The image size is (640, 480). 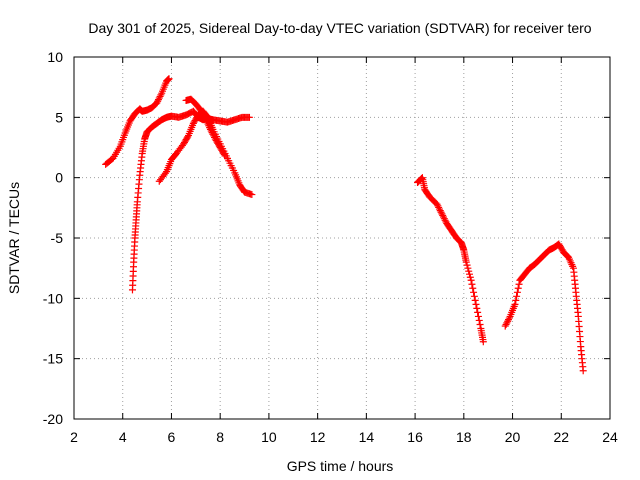 What do you see at coordinates (172, 437) in the screenshot?
I see `x-tick-label: 6` at bounding box center [172, 437].